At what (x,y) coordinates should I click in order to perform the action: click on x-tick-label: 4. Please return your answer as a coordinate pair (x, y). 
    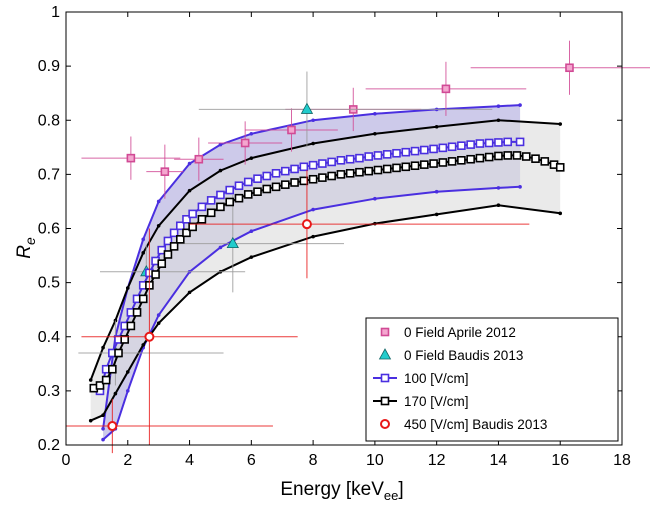
    Looking at the image, I should click on (189, 460).